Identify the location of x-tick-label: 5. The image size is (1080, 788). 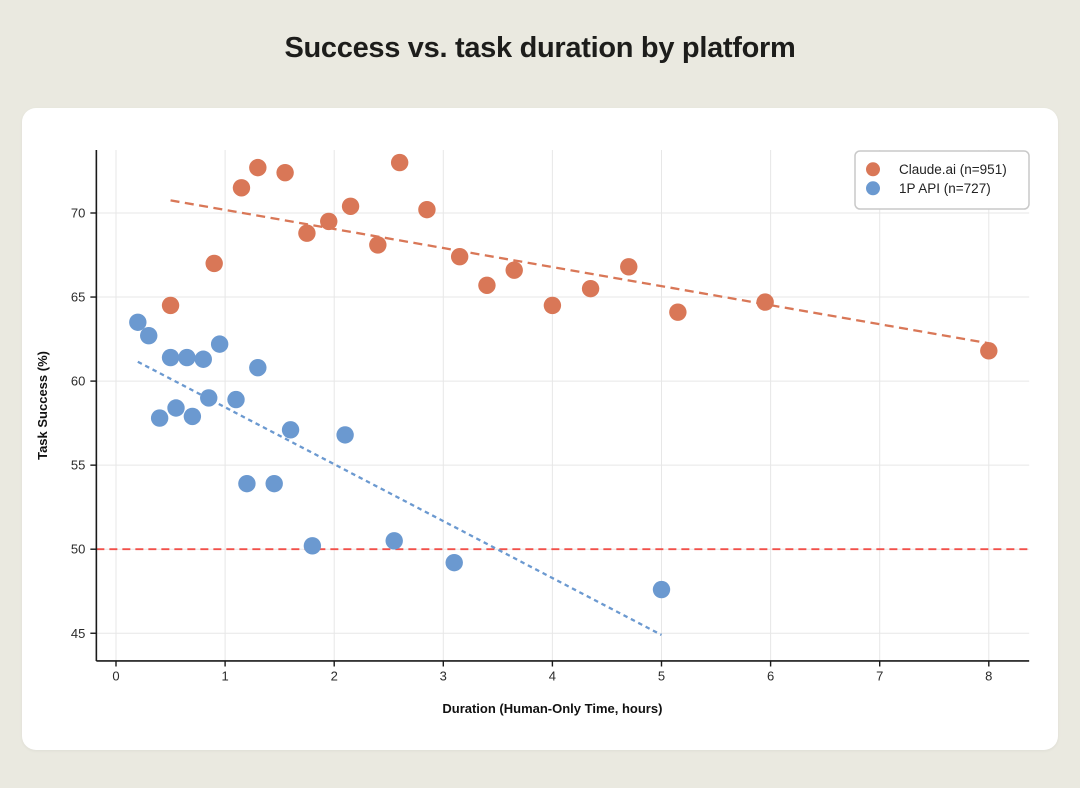
(661, 675).